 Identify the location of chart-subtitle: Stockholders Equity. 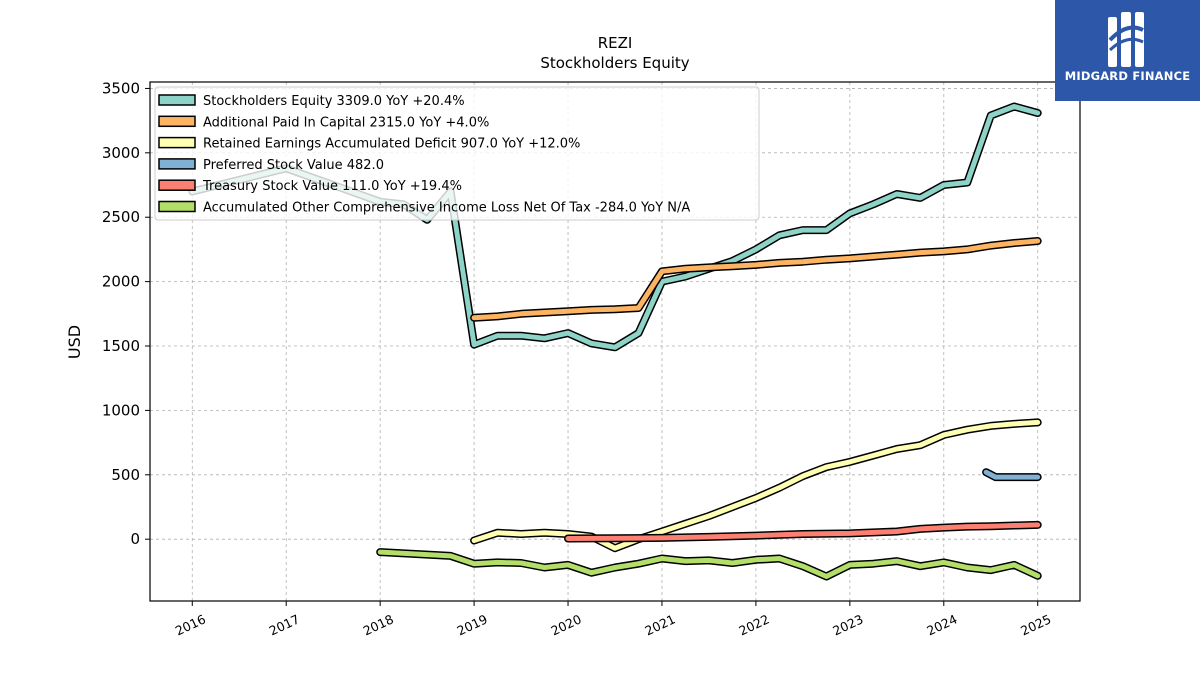
(614, 63).